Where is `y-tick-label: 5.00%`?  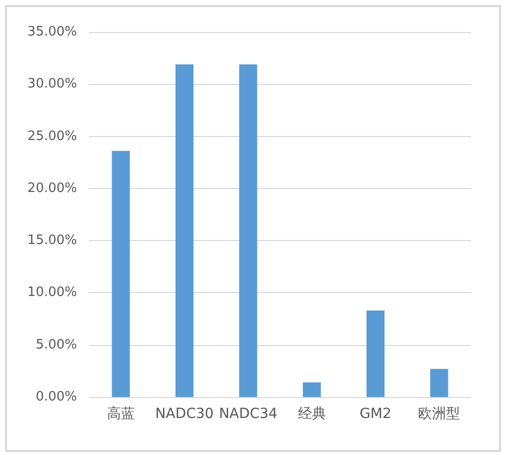 y-tick-label: 5.00% is located at coordinates (56, 344).